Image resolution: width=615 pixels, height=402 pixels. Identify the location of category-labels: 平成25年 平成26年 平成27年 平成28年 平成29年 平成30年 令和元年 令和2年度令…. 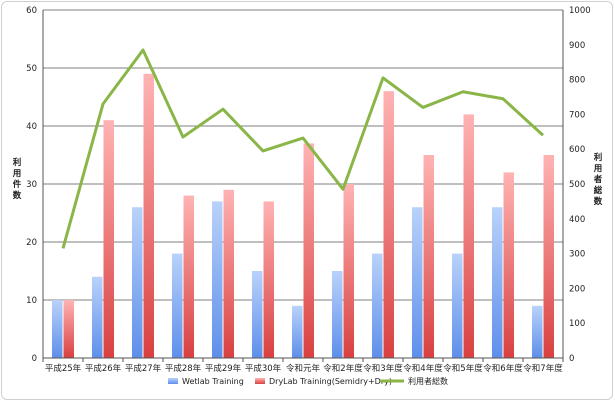
(304, 368).